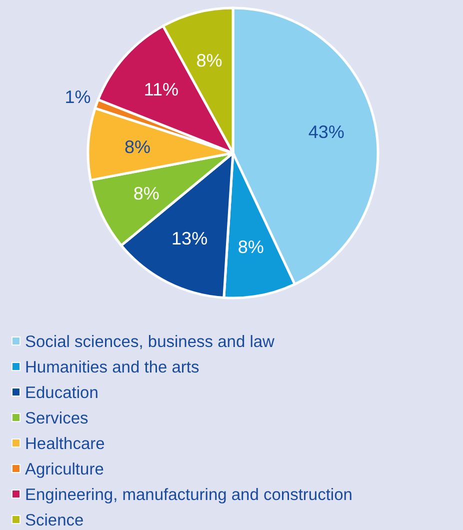 The image size is (463, 530). Describe the element at coordinates (61, 393) in the screenshot. I see `legend-label: Education` at that location.